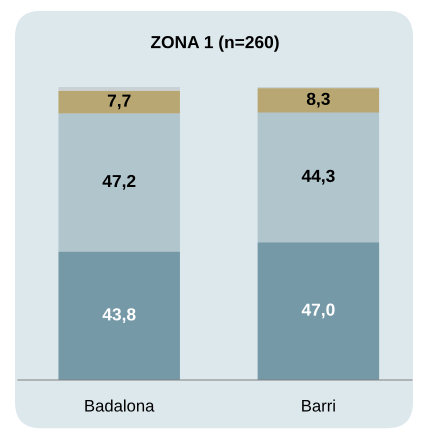 Image resolution: width=428 pixels, height=437 pixels. I want to click on data-label: 47,2, so click(119, 182).